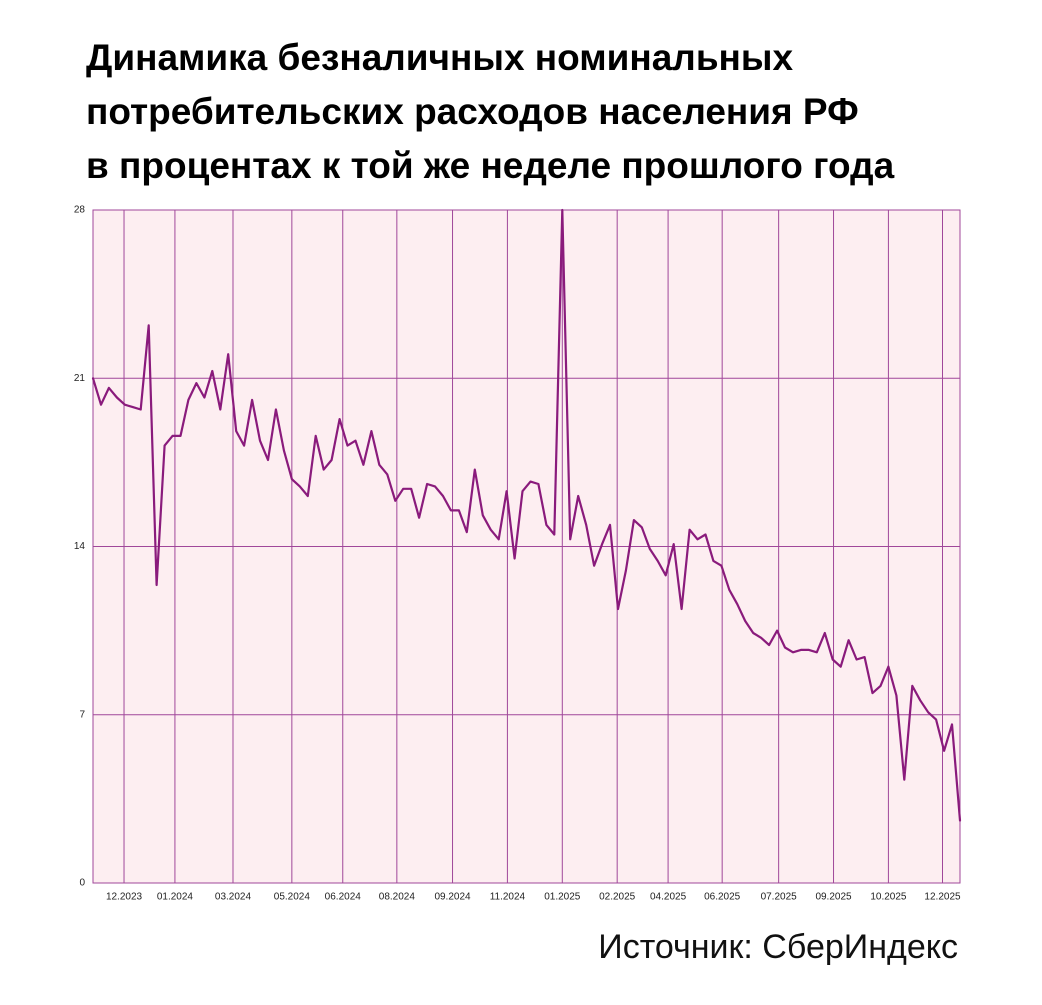 The height and width of the screenshot is (1005, 1042). What do you see at coordinates (82, 714) in the screenshot?
I see `y-tick-label: 7` at bounding box center [82, 714].